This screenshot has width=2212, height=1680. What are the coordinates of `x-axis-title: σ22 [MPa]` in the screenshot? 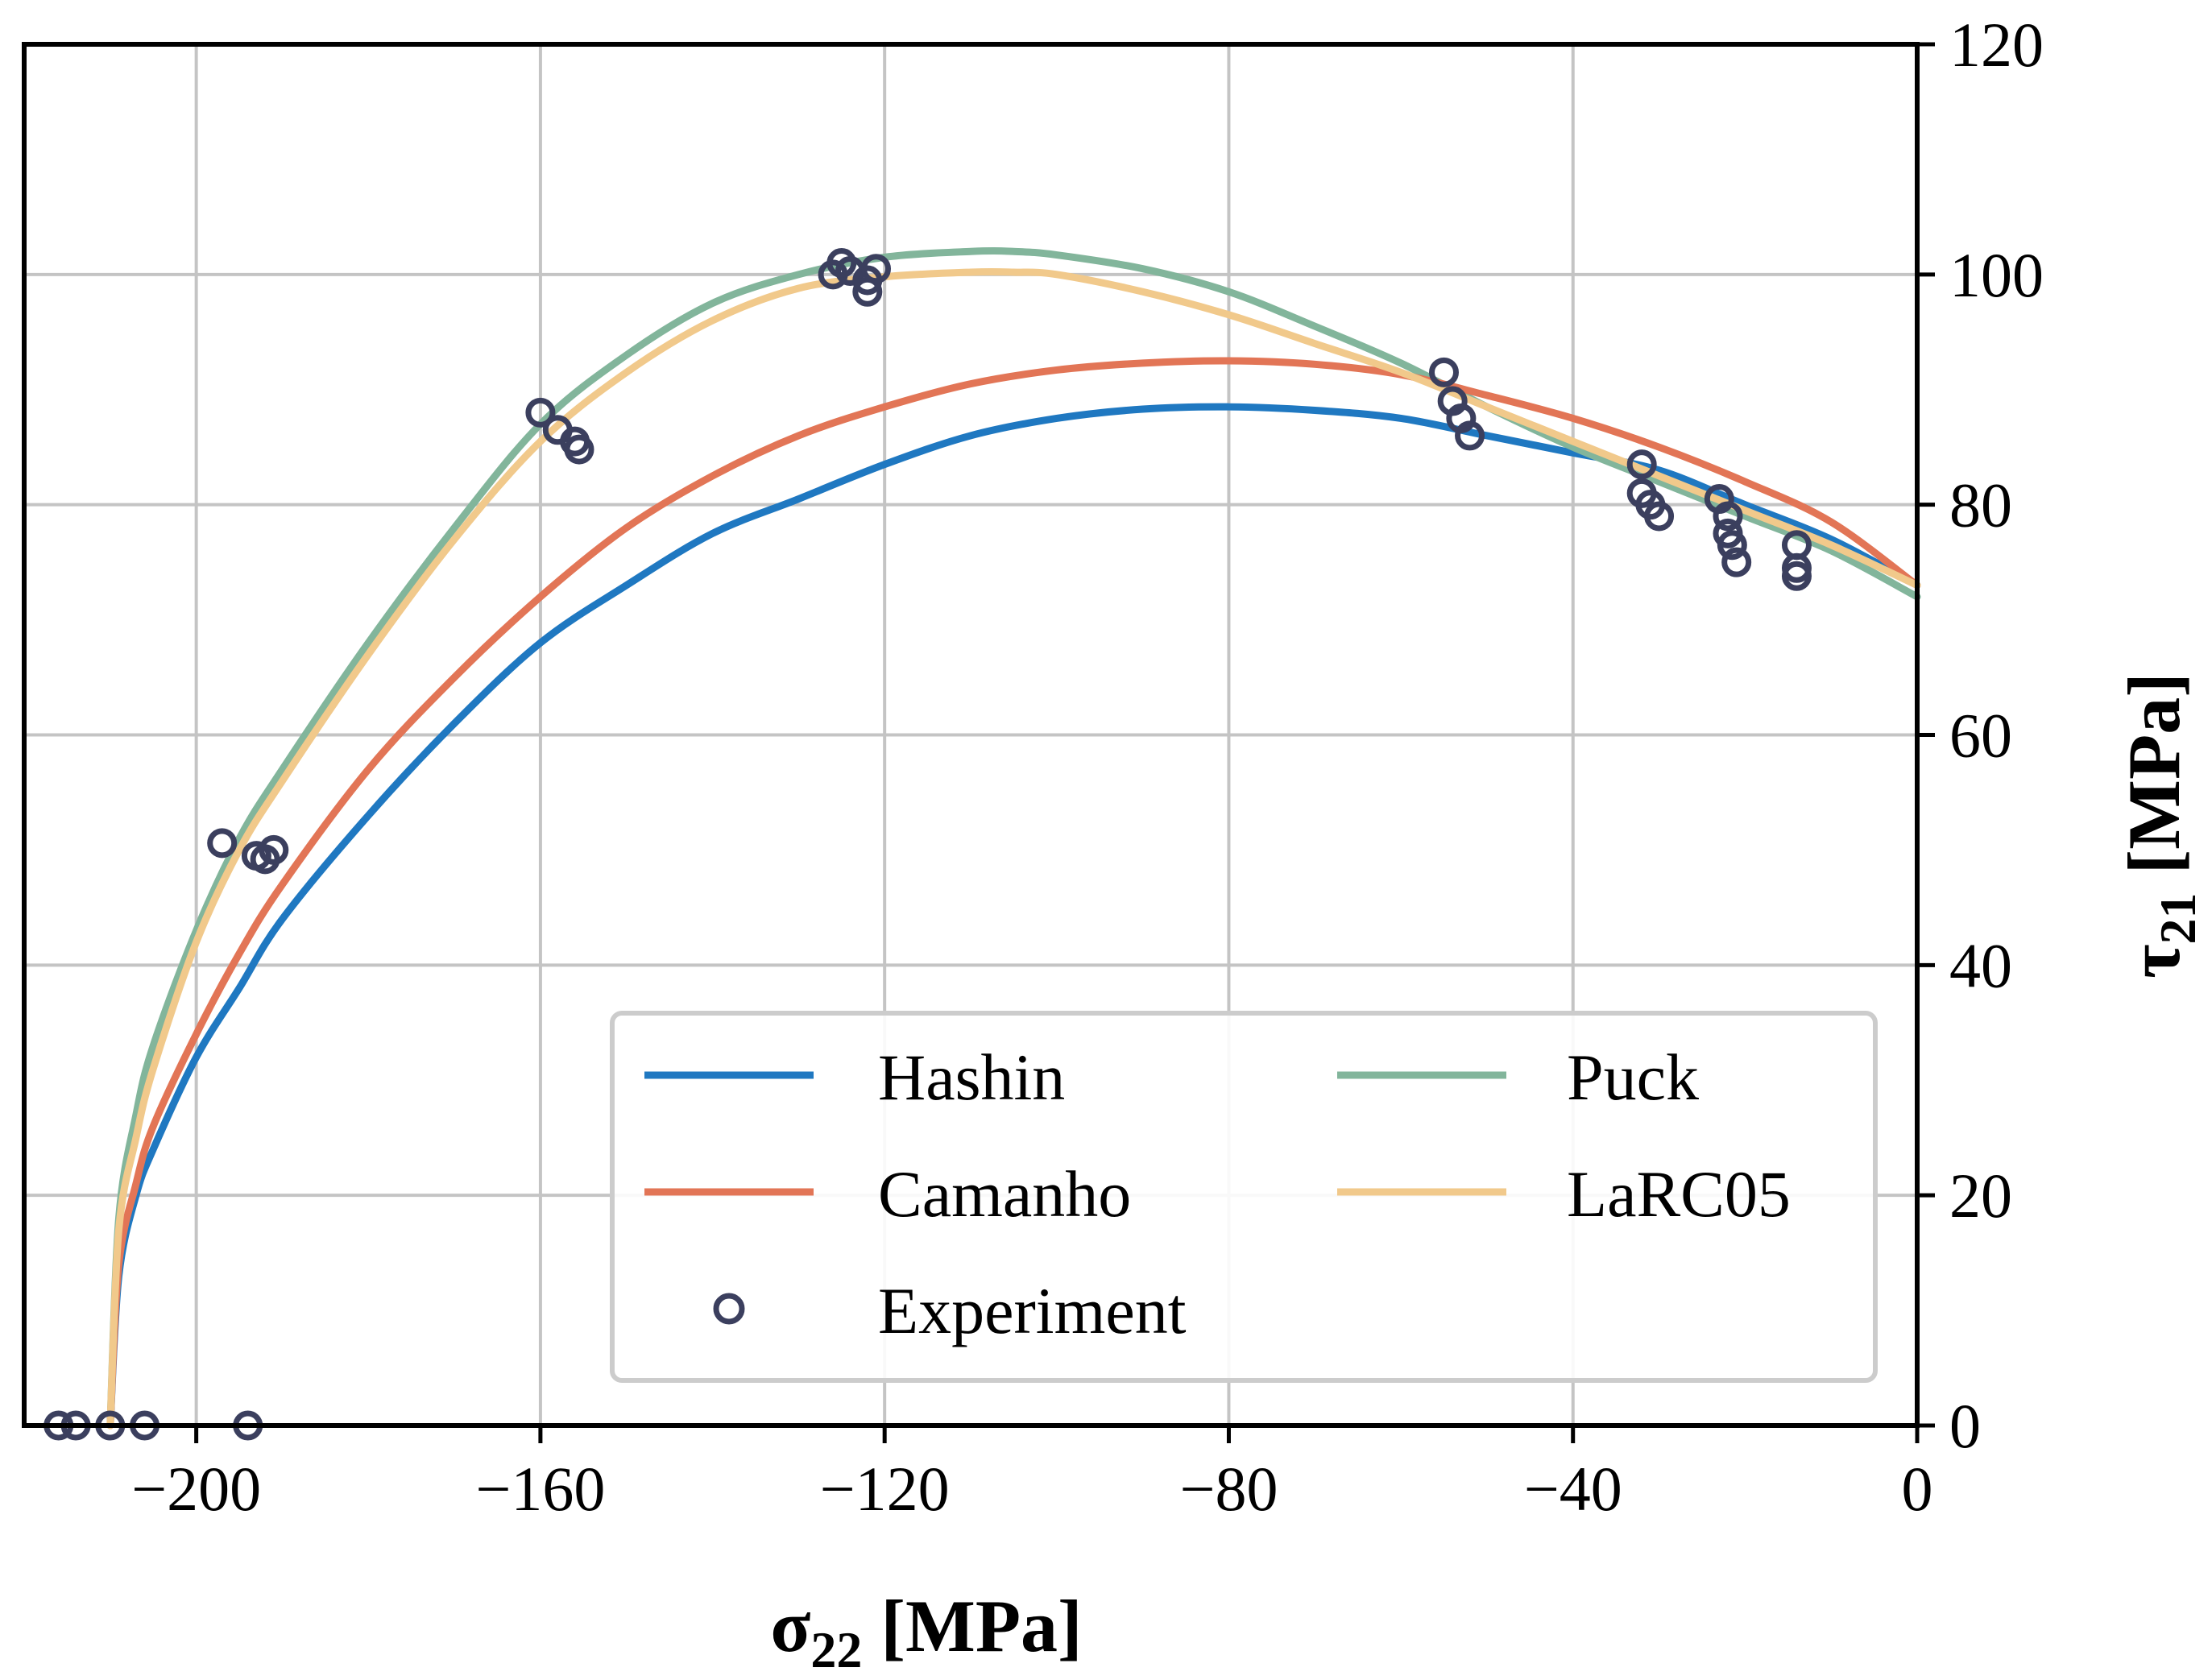 It's located at (926, 1630).